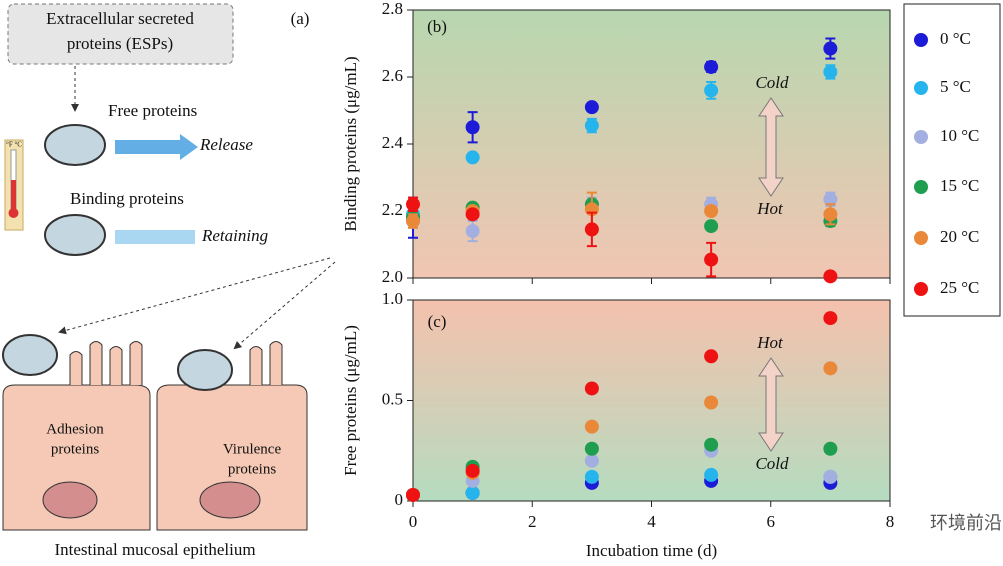 Image resolution: width=1003 pixels, height=566 pixels. What do you see at coordinates (651, 550) in the screenshot?
I see `x-axis-title: Incubation time (d)` at bounding box center [651, 550].